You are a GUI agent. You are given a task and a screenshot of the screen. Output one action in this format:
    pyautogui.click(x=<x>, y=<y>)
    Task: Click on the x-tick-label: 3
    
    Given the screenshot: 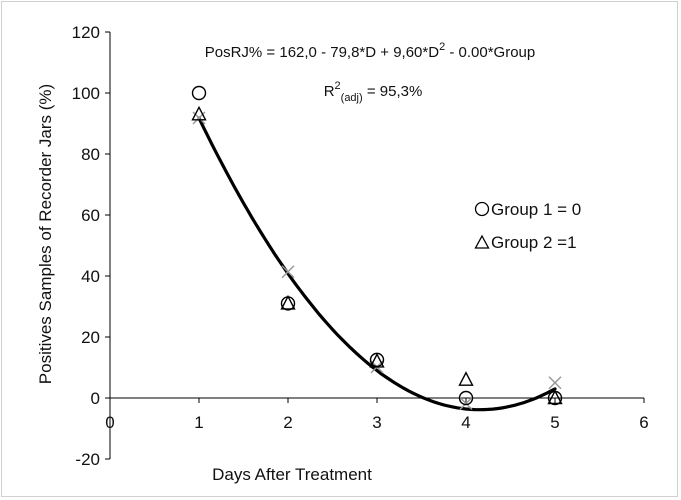 What is the action you would take?
    pyautogui.click(x=376, y=422)
    